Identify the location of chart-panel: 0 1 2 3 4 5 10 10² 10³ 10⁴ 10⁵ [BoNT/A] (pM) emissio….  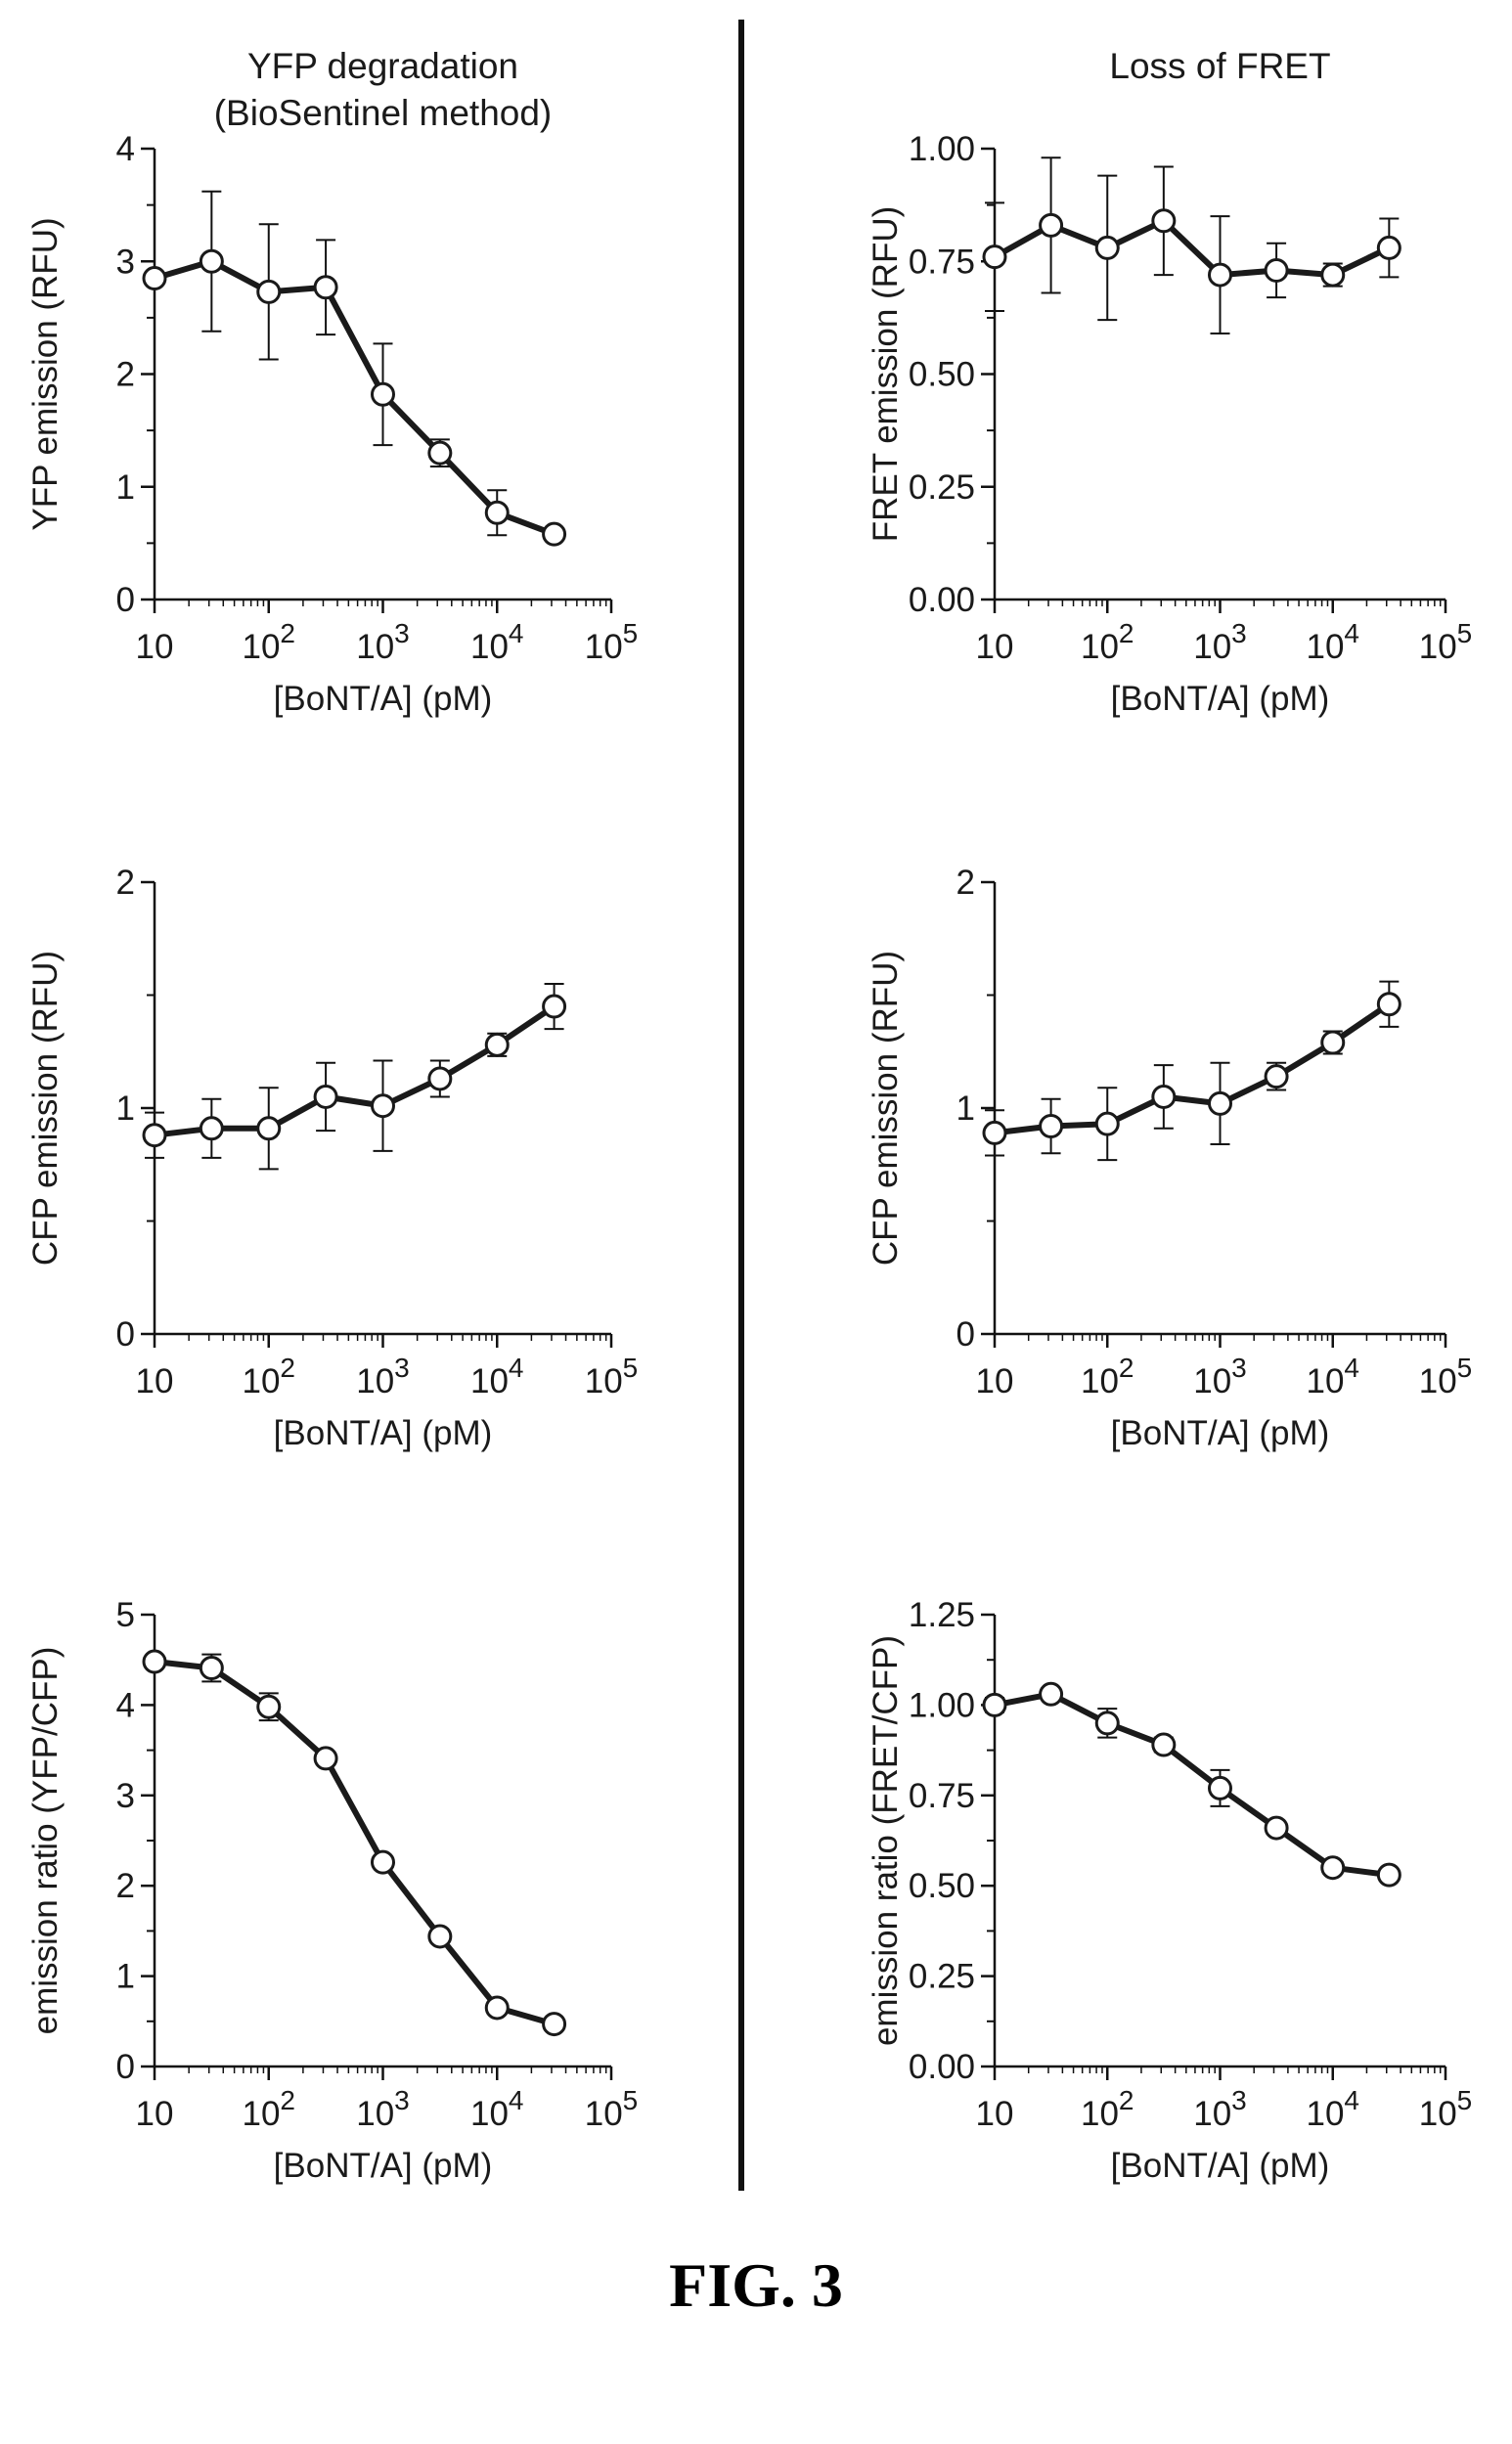
(332, 1891).